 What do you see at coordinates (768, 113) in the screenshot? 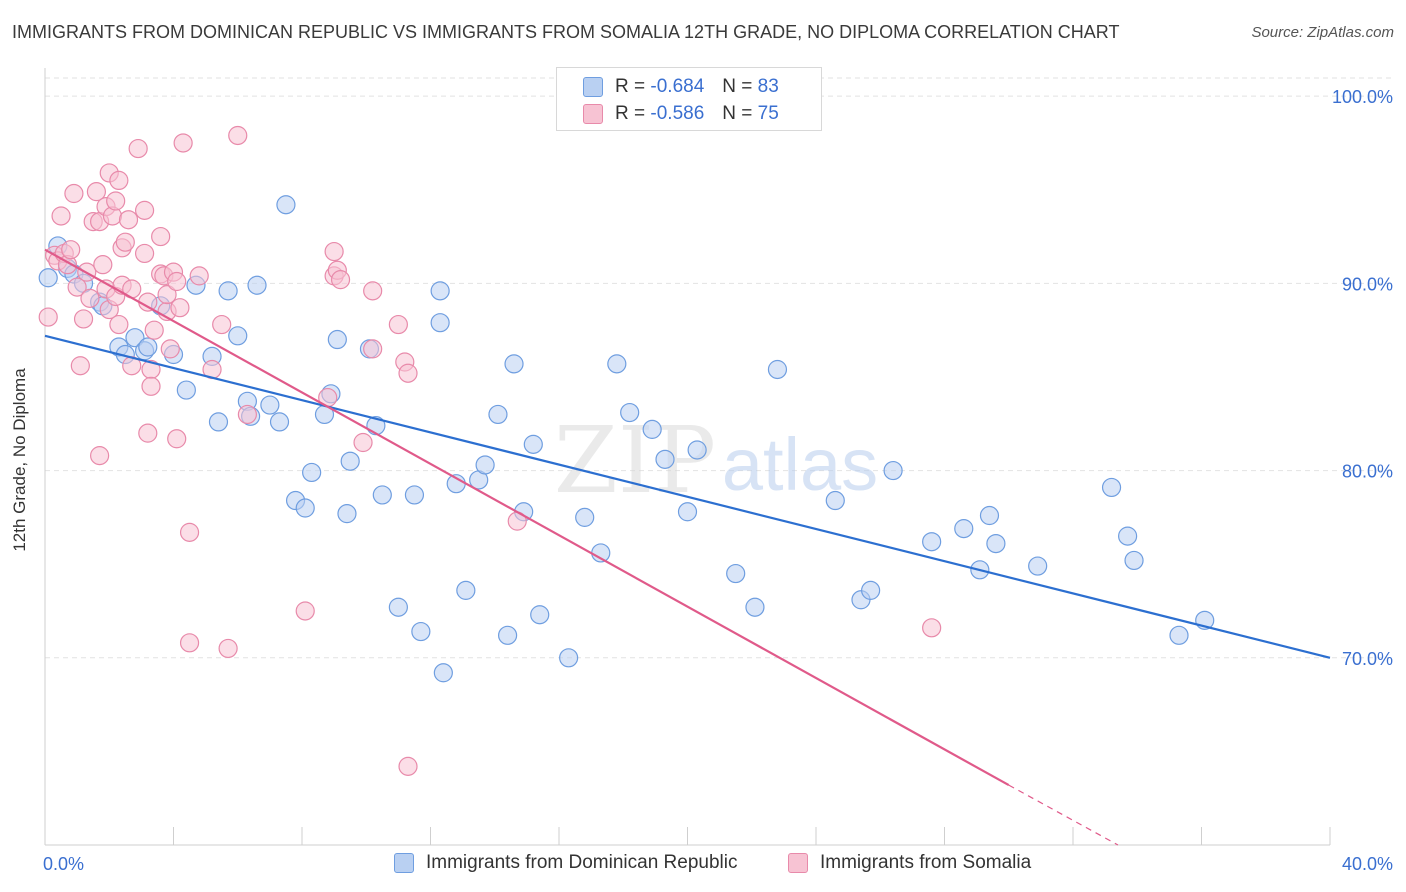
I see `legend-n-value: 75` at bounding box center [768, 113].